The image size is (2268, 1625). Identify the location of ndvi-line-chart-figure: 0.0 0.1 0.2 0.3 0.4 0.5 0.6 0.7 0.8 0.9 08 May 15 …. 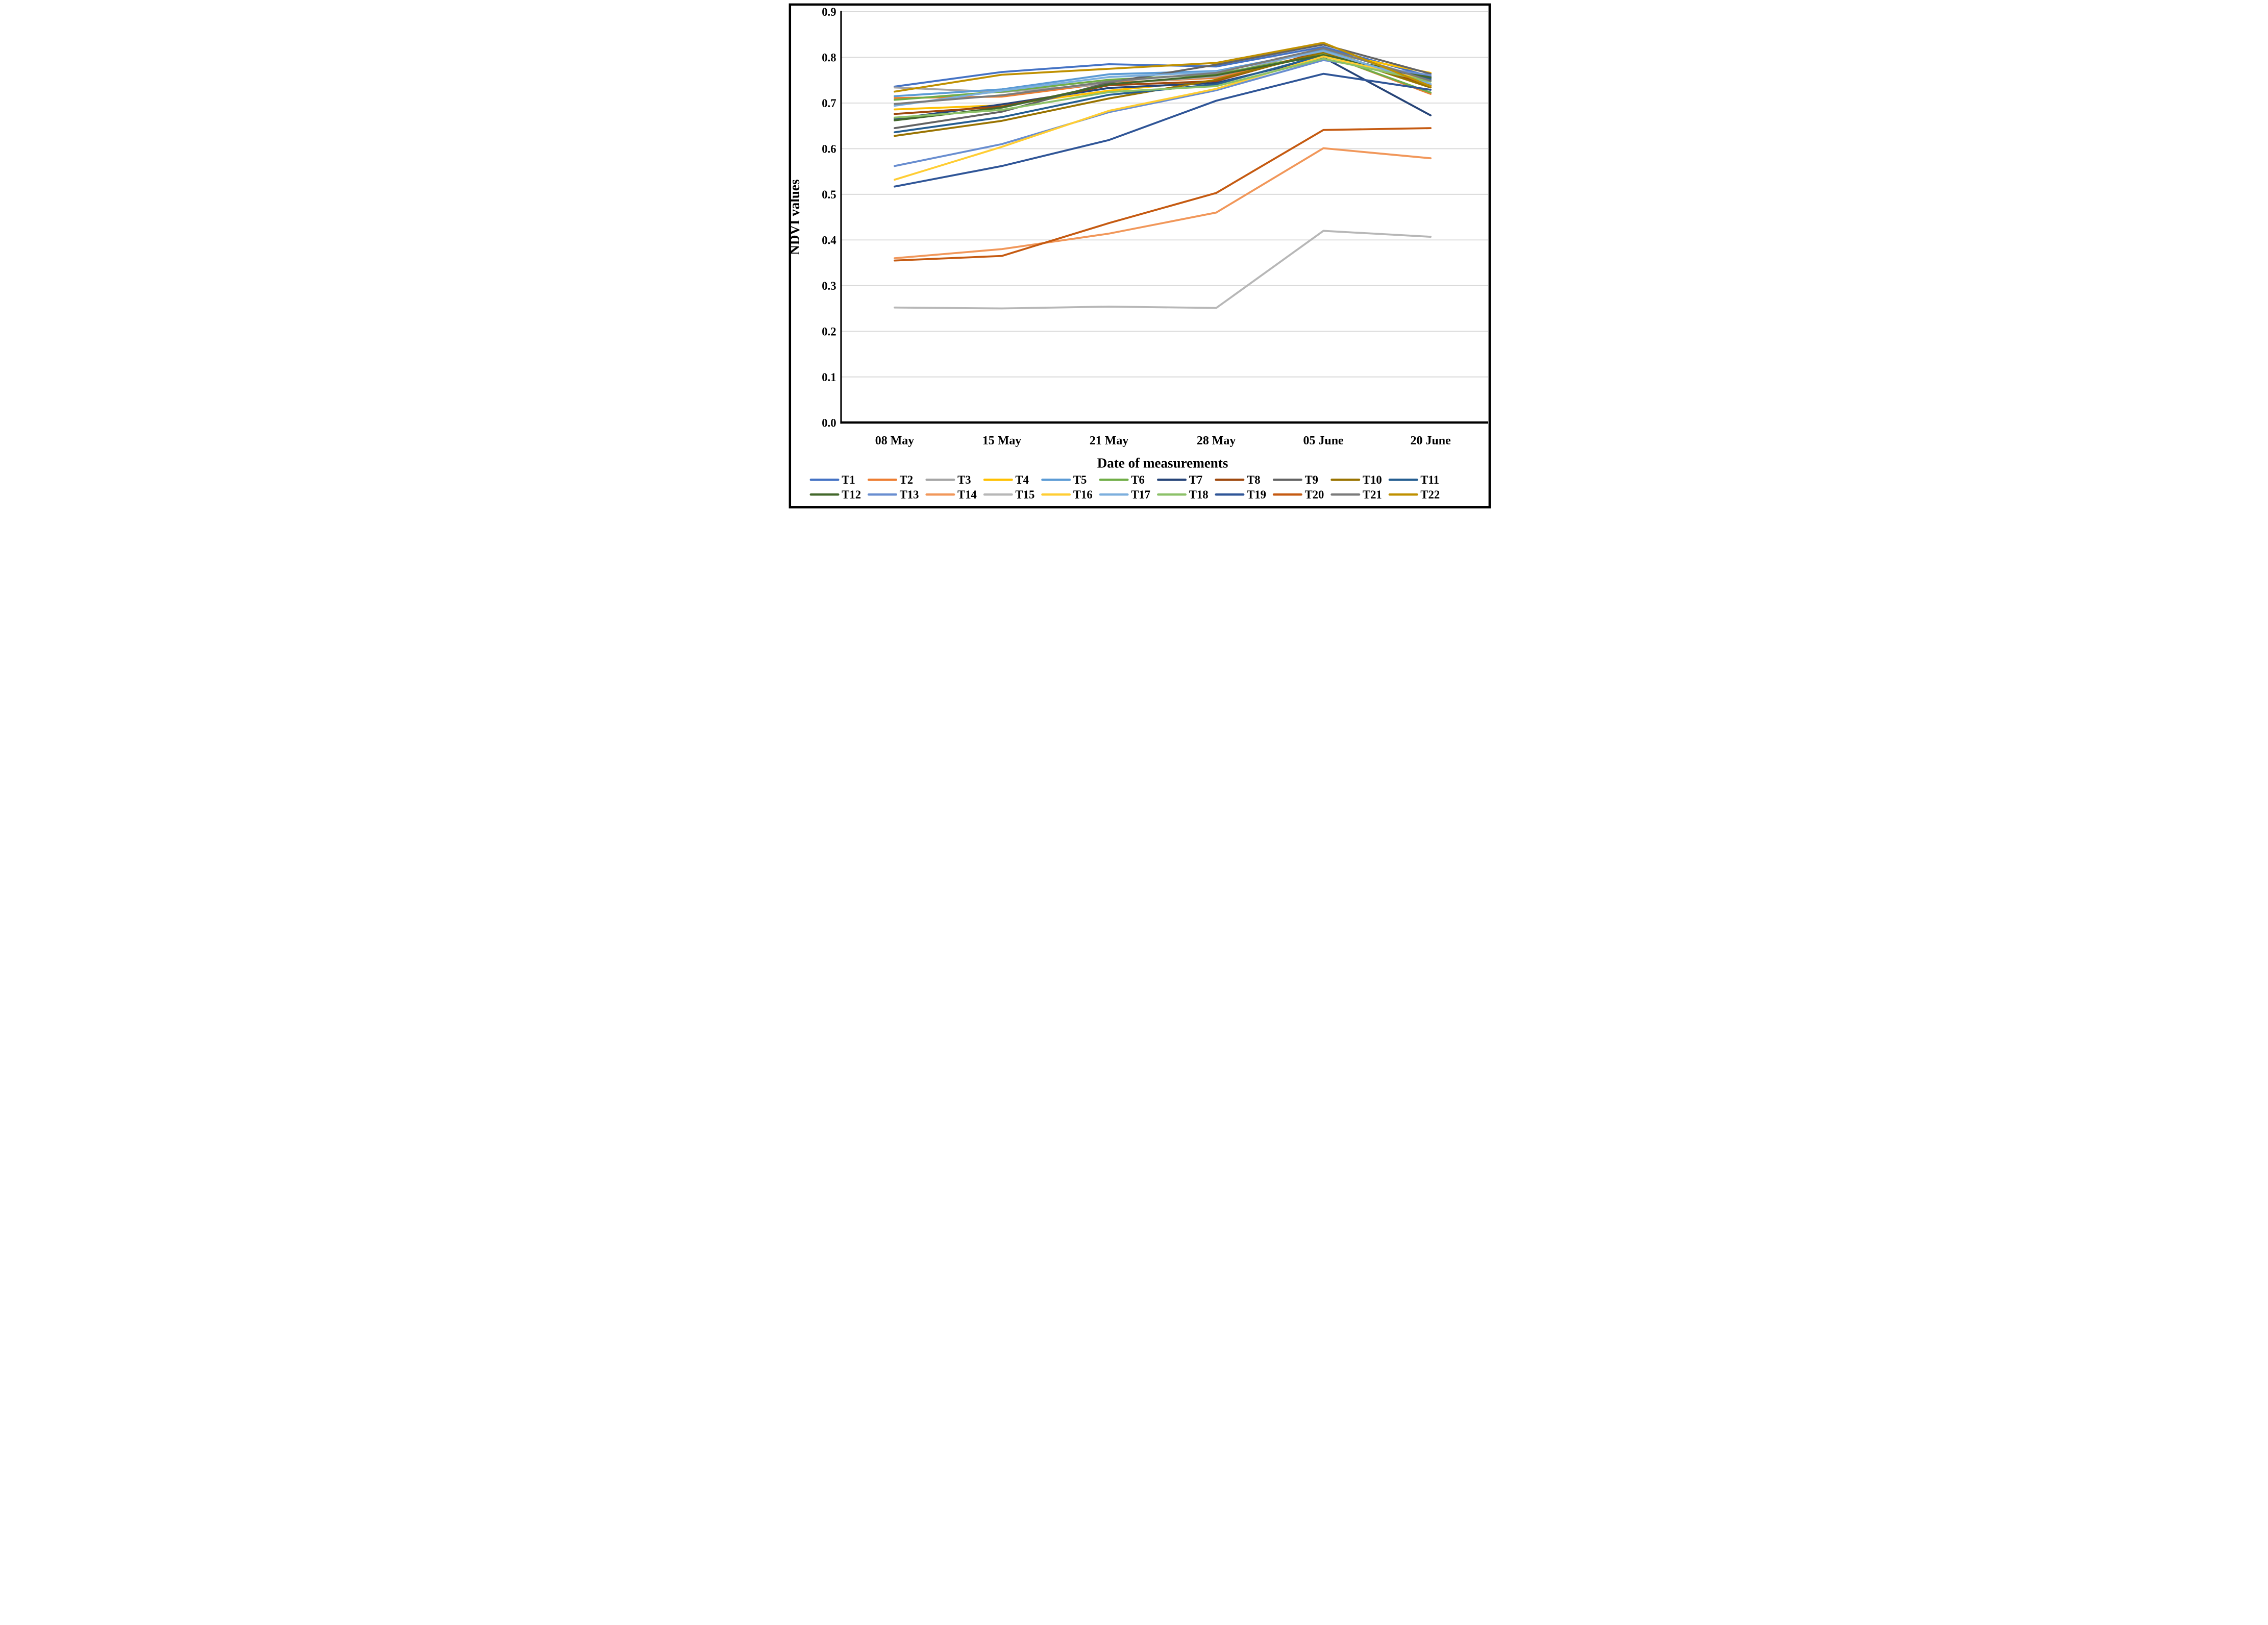
(1134, 256).